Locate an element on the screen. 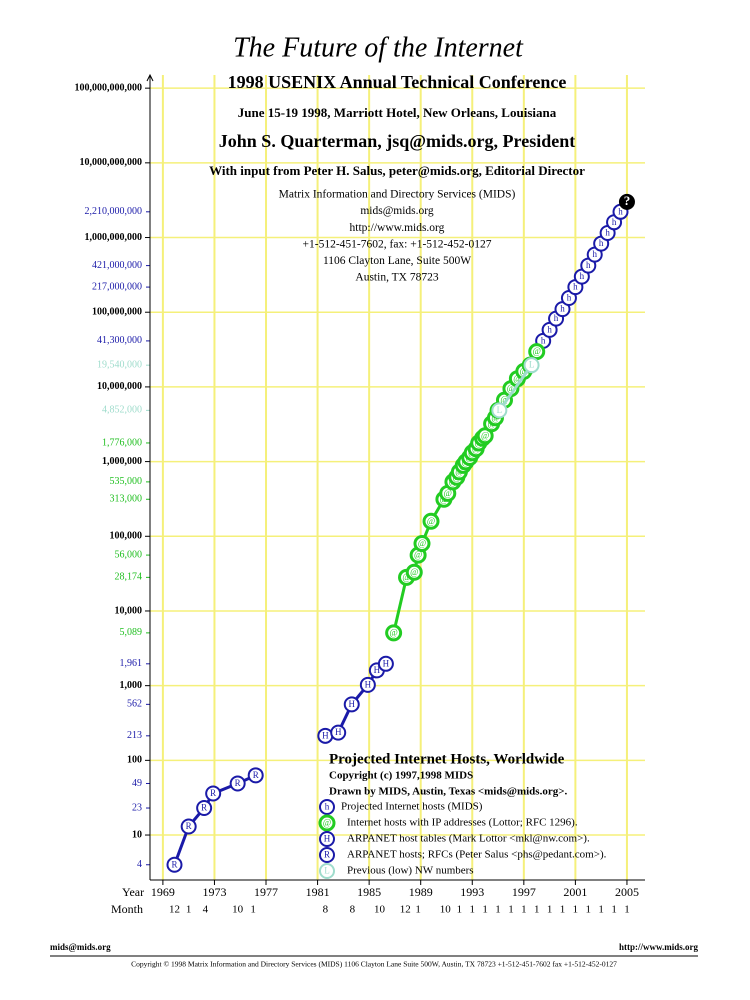  x-tick-label: 1989 is located at coordinates (421, 892).